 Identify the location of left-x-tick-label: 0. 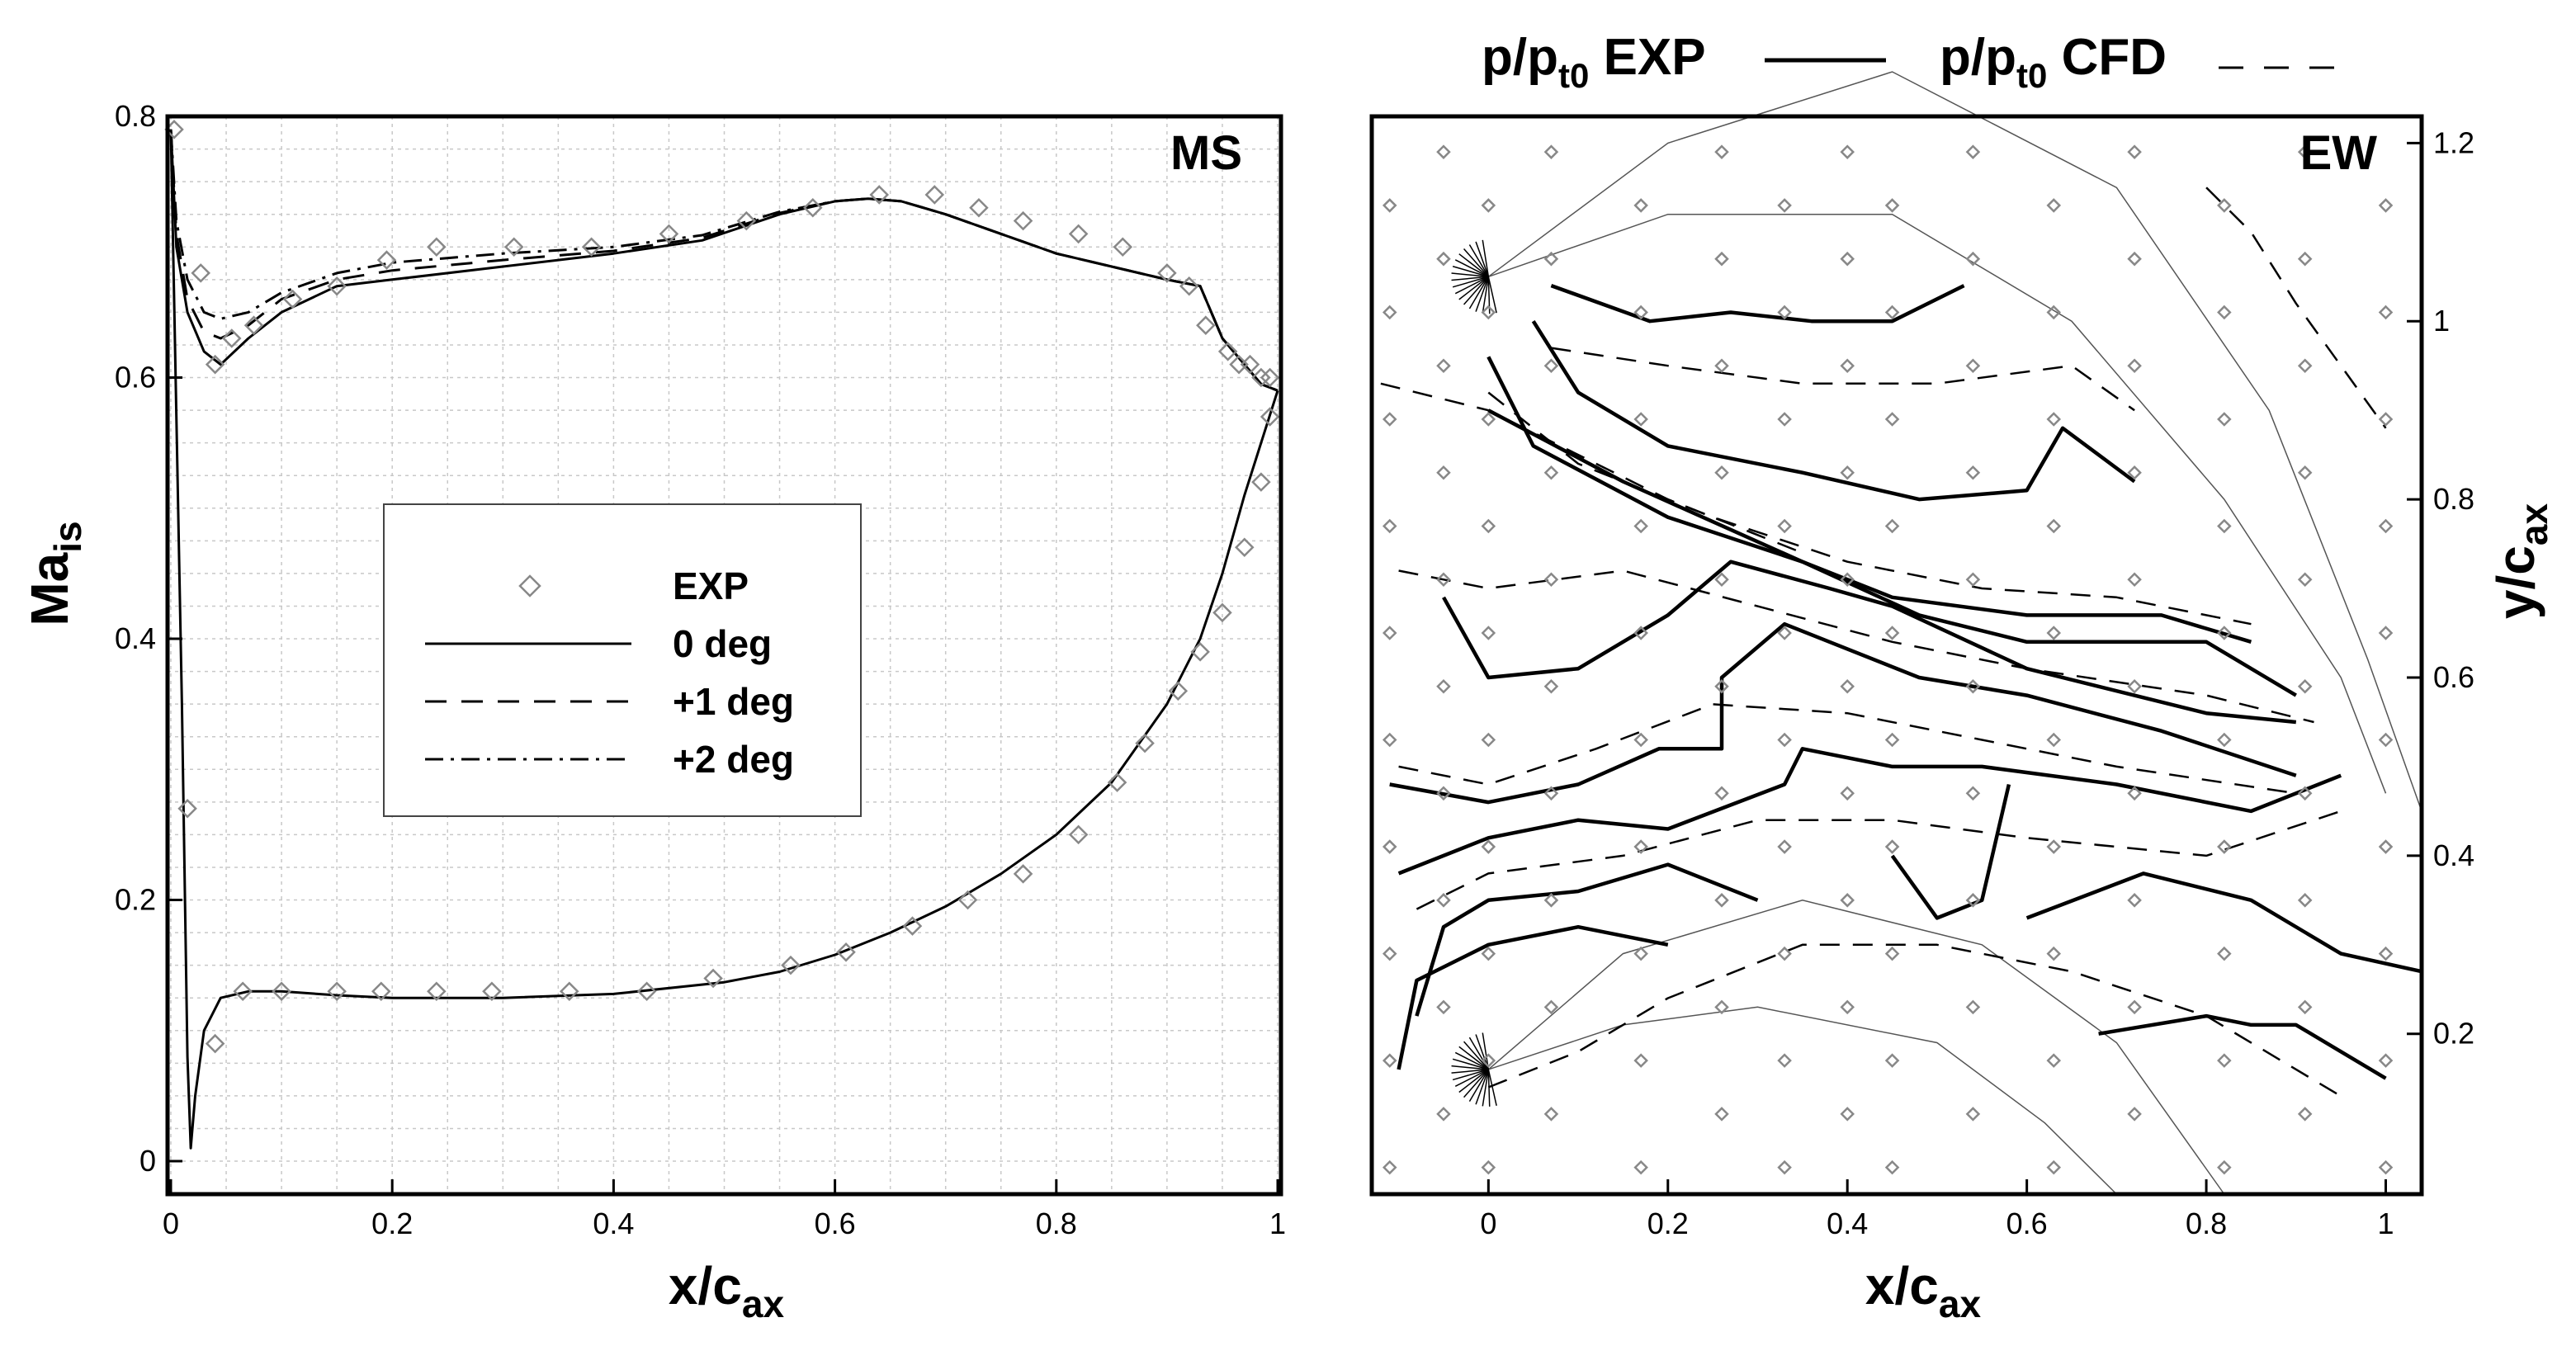
(171, 1223).